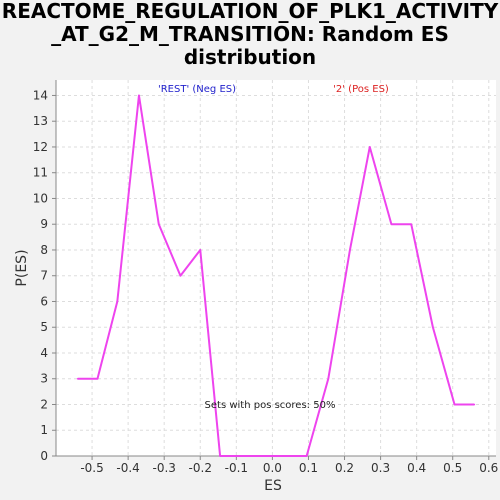 The width and height of the screenshot is (500, 500). I want to click on chart-title-line-1: REACTOME_REGULATION_OF_PLK1_ACTIVITY, so click(250, 11).